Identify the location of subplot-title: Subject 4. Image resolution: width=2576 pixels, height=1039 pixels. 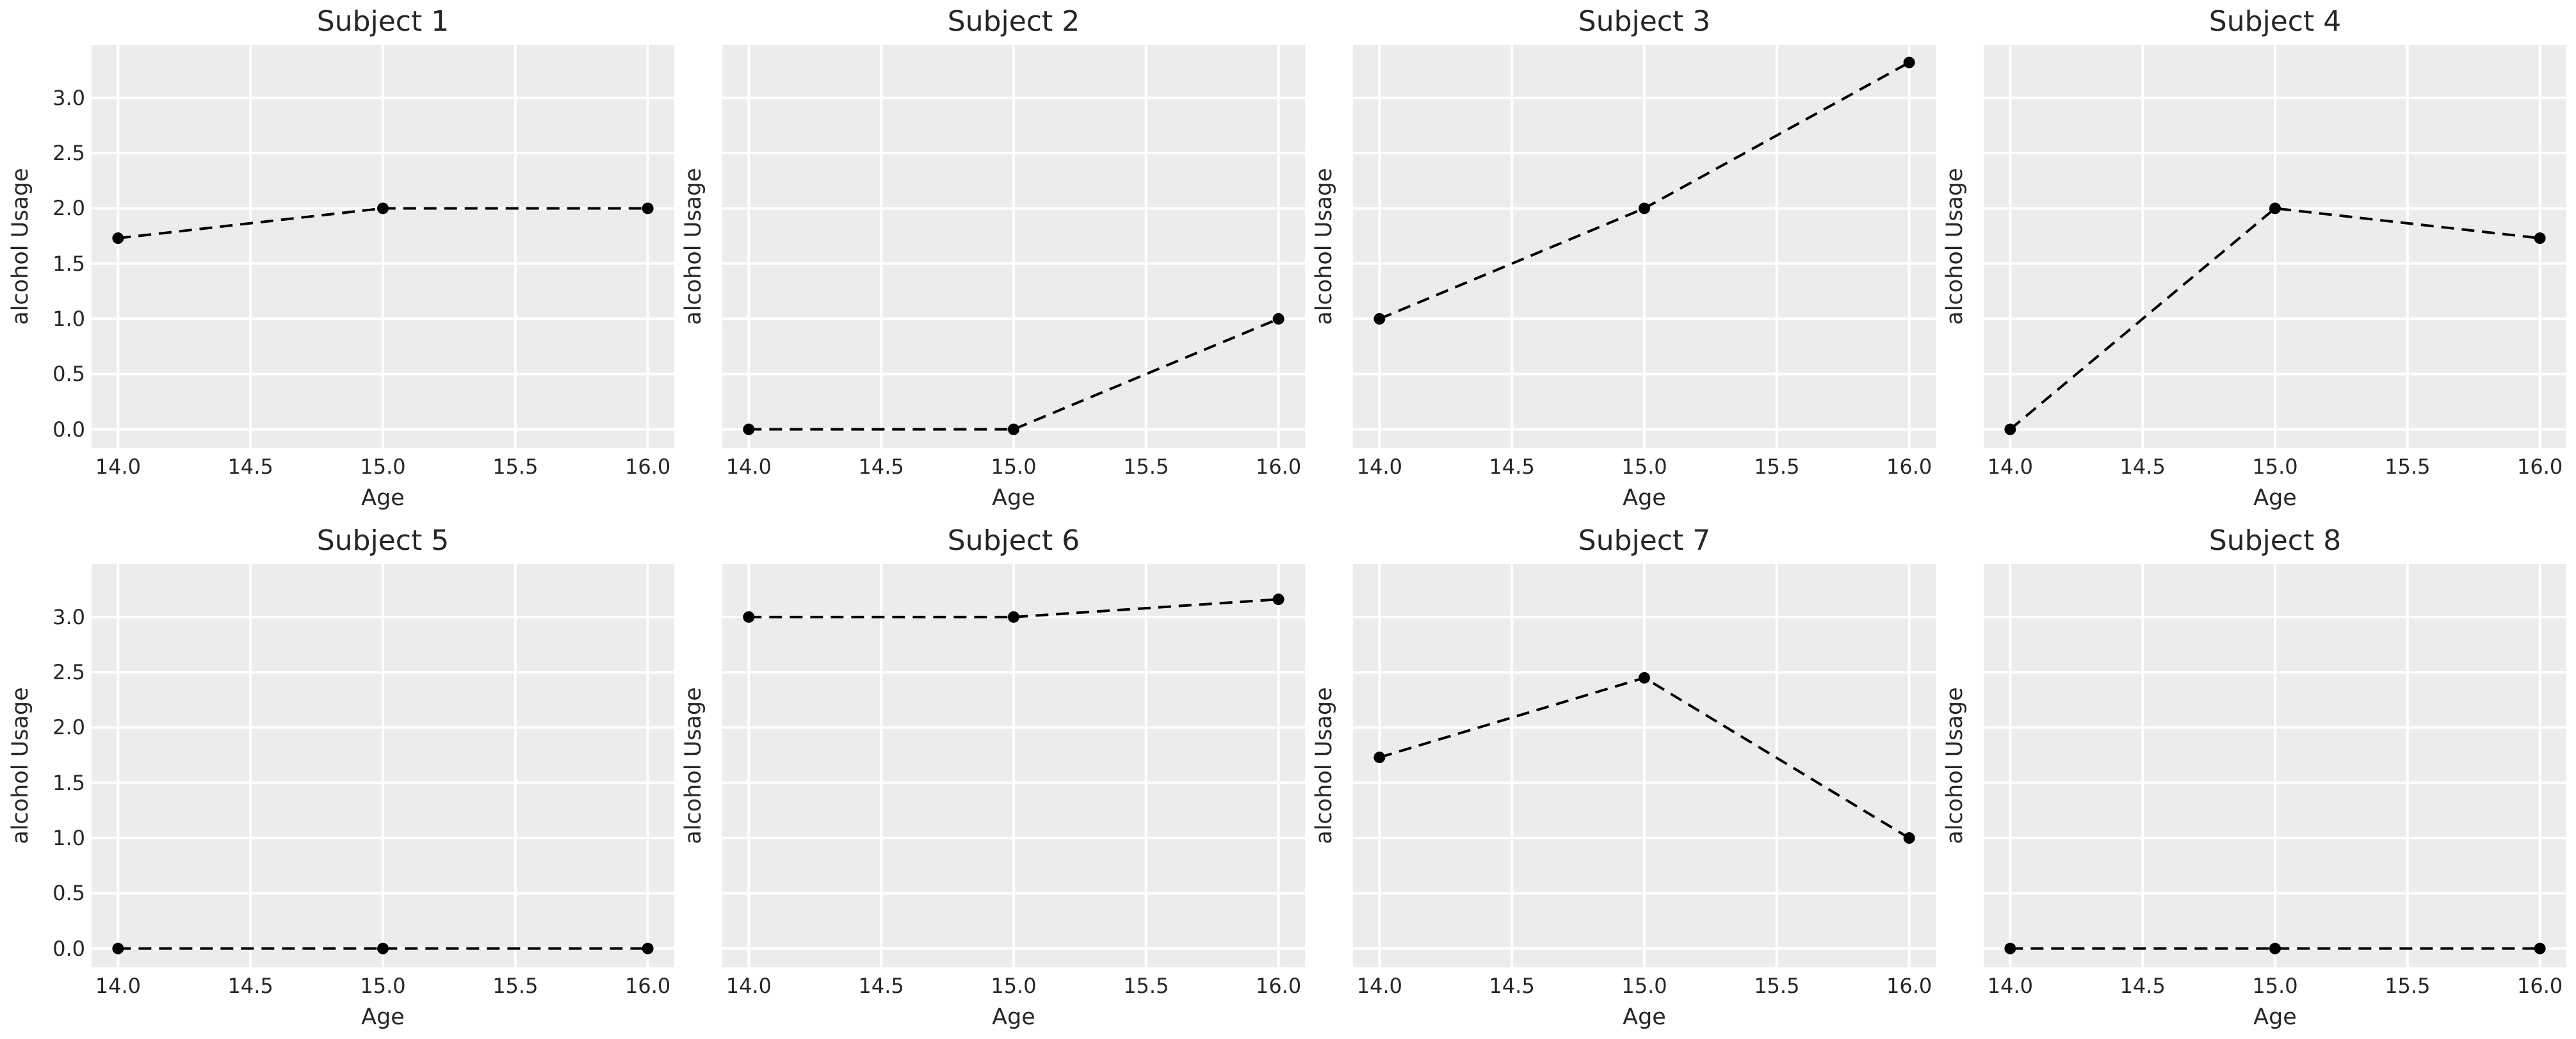
(2275, 21).